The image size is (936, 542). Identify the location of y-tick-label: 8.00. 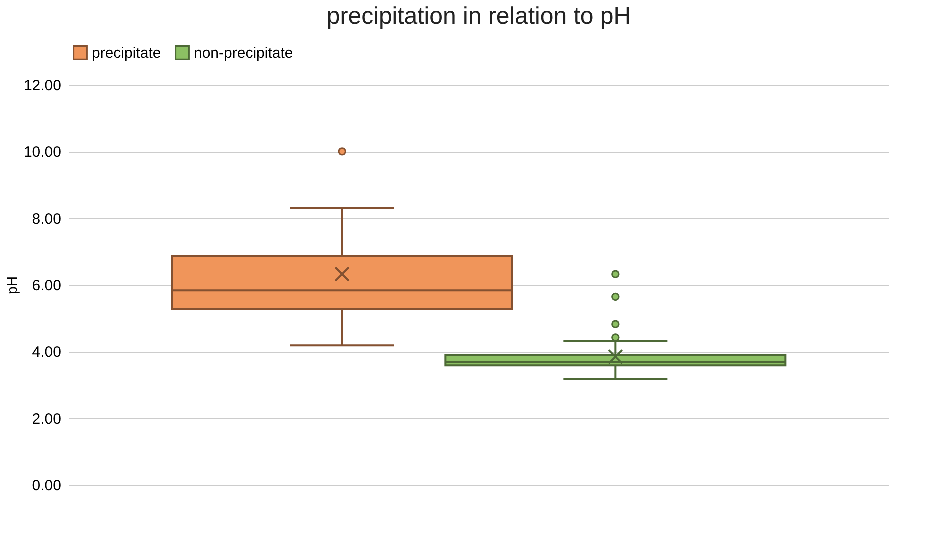
(47, 219).